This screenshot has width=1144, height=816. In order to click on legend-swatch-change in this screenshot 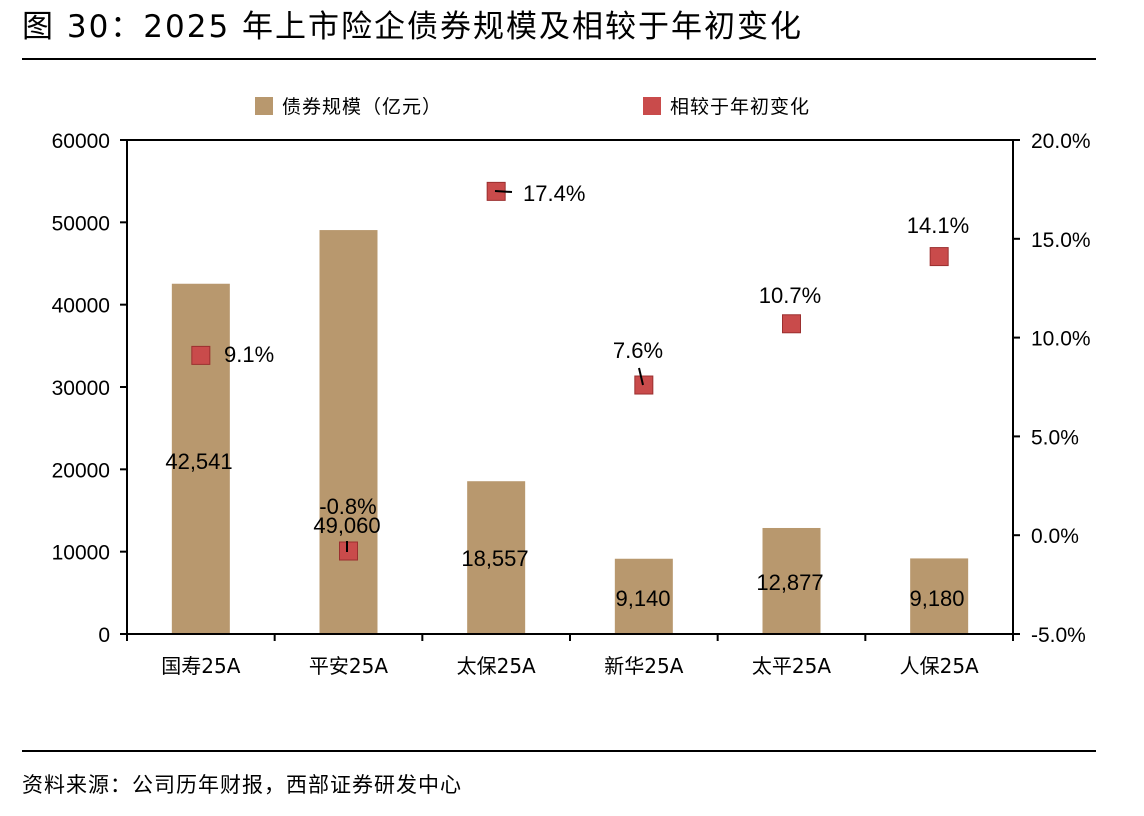, I will do `click(652, 106)`.